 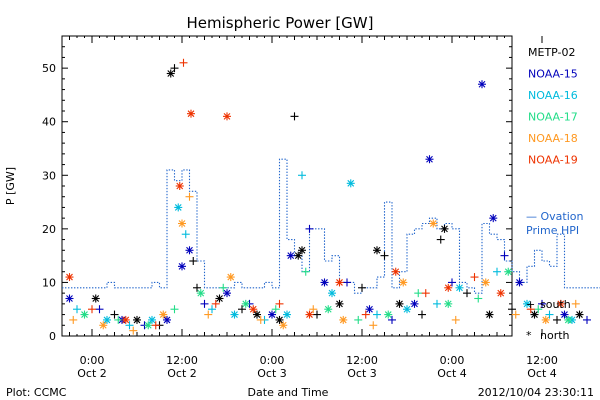 What do you see at coordinates (49, 229) in the screenshot?
I see `y-tick-label: 20` at bounding box center [49, 229].